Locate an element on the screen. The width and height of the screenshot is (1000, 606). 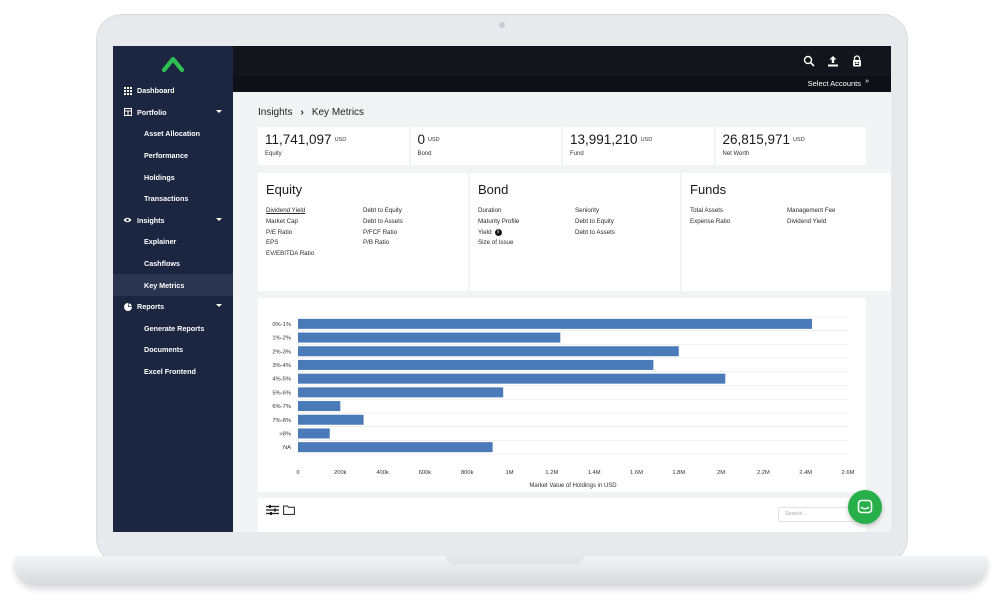
chat-icon is located at coordinates (865, 506).